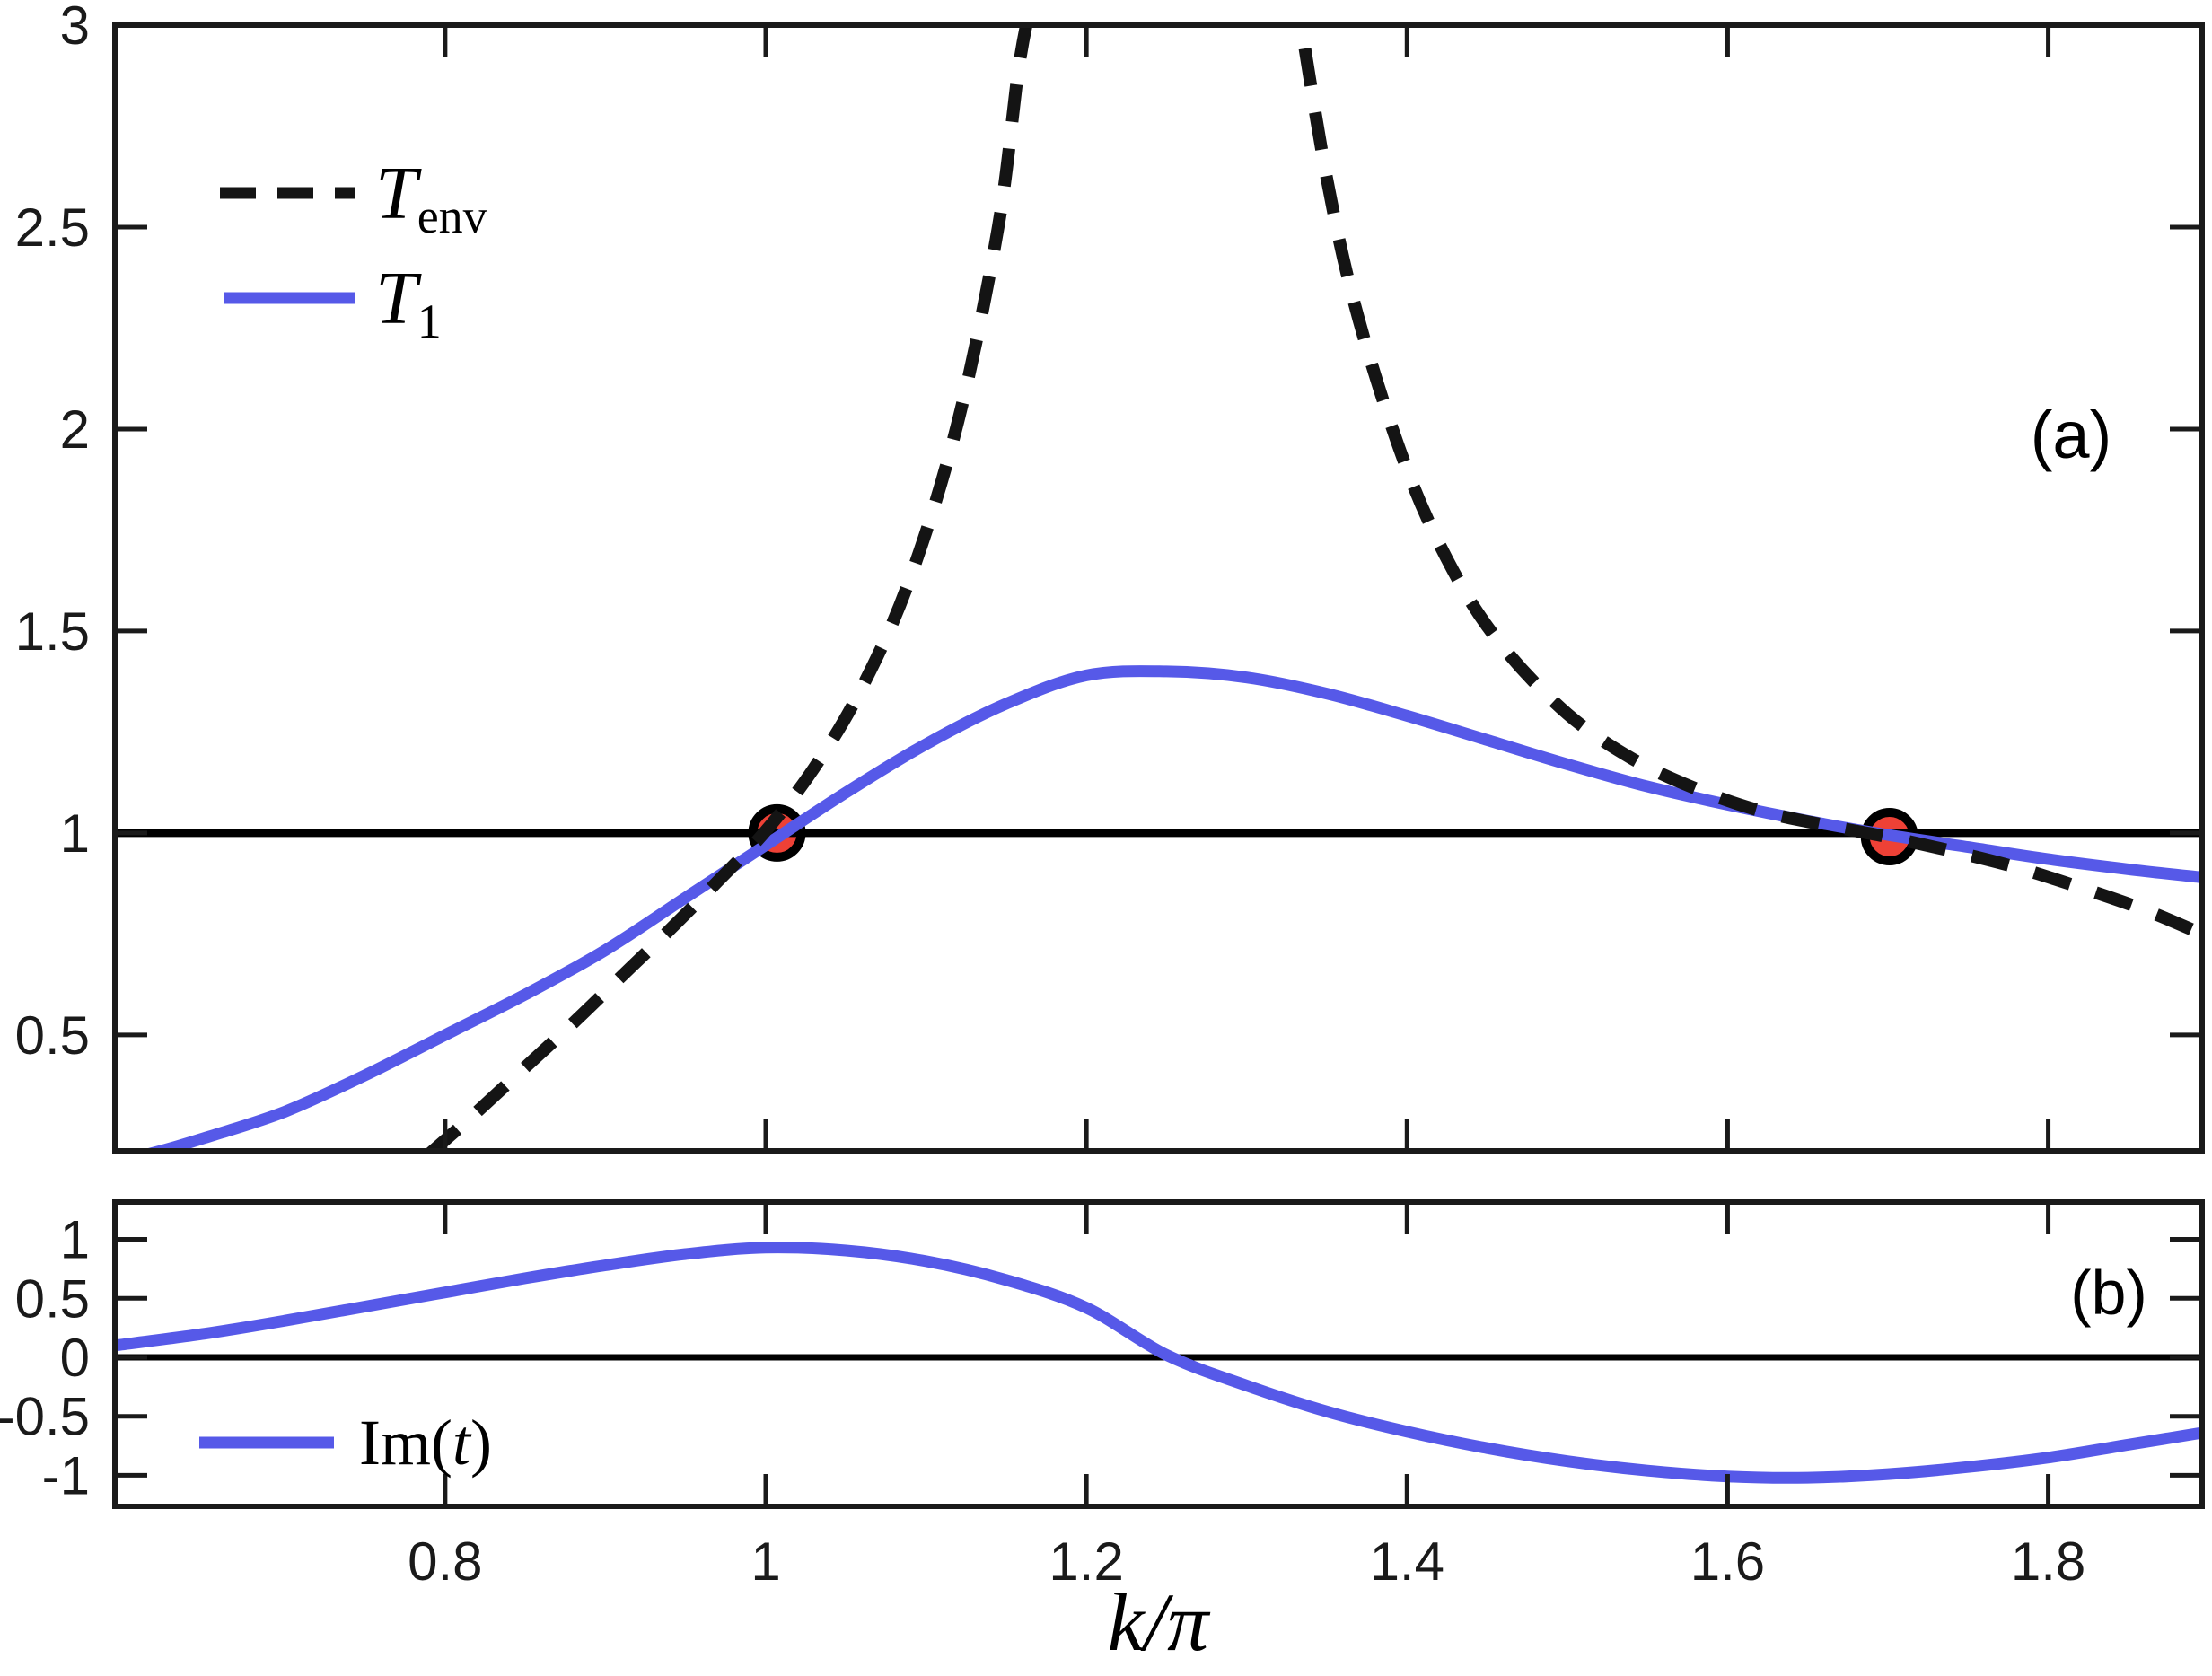  I want to click on x-tick-label: 1.4, so click(1407, 1561).